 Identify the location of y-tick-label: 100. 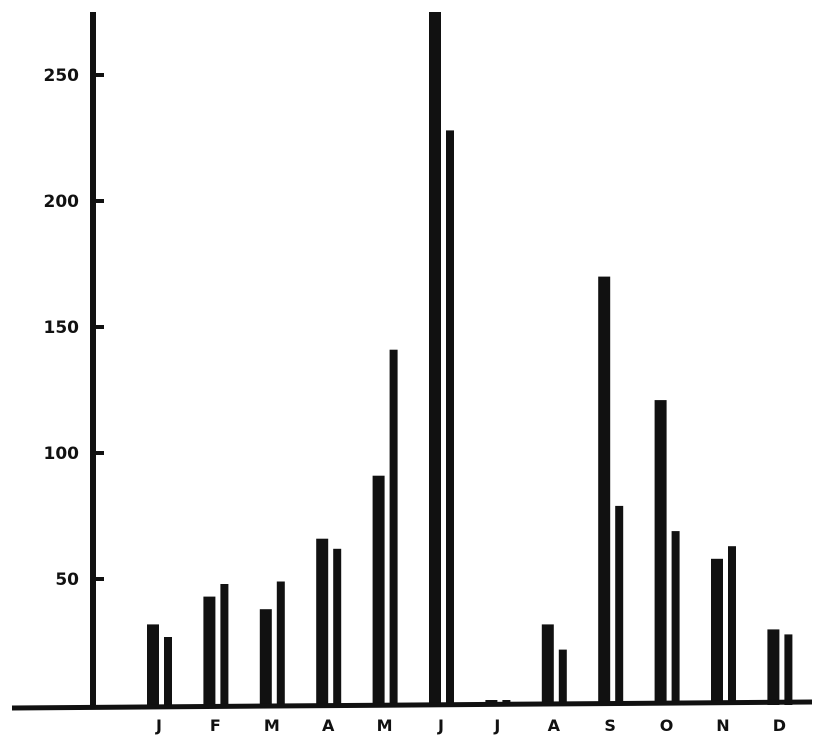
(62, 454).